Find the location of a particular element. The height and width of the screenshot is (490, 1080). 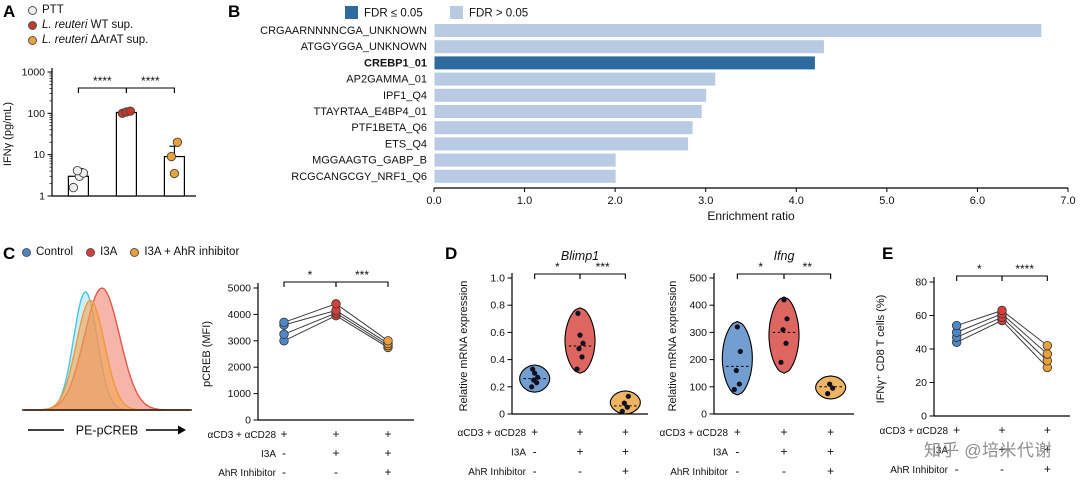

legend-label-wt-sup: L. reuteri WT sup. is located at coordinates (87, 25).